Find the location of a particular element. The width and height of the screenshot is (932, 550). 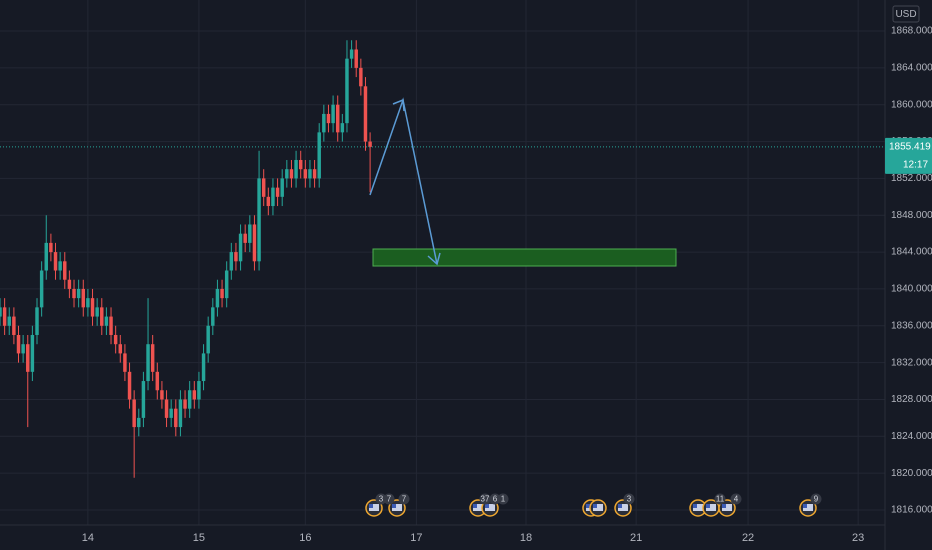

x-tick-label: 18 is located at coordinates (526, 538).